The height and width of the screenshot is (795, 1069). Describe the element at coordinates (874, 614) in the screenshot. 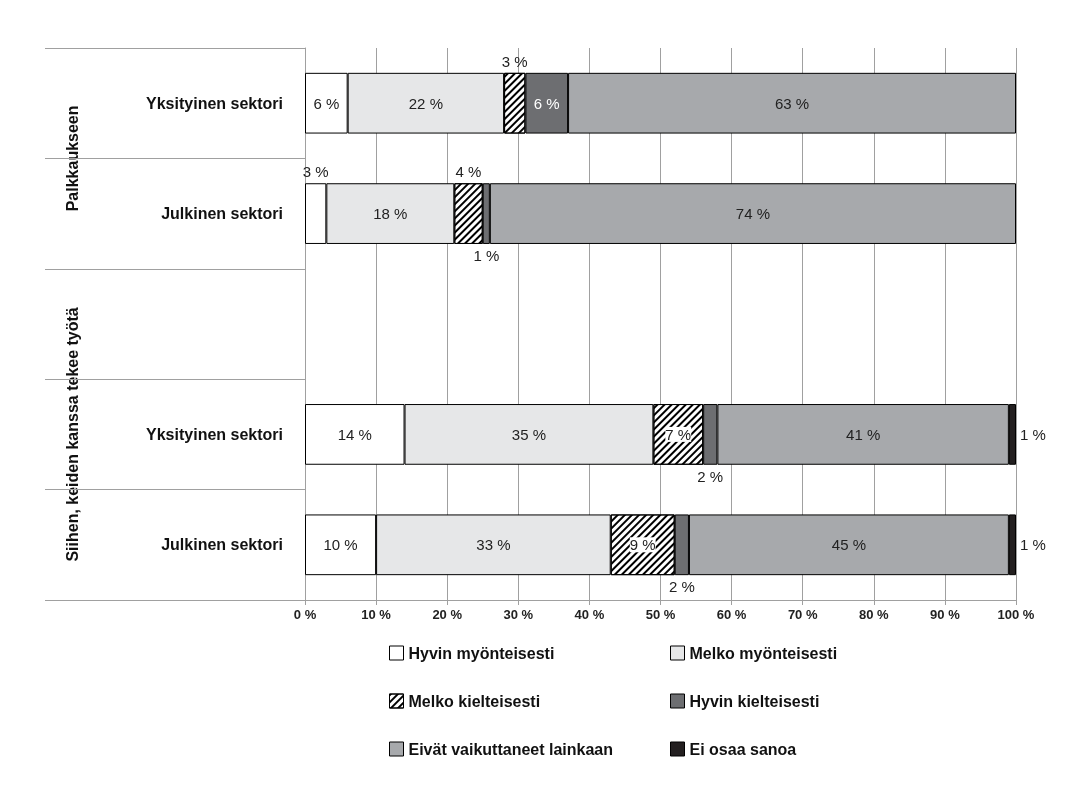

I see `x-tick-label: 80 %` at that location.